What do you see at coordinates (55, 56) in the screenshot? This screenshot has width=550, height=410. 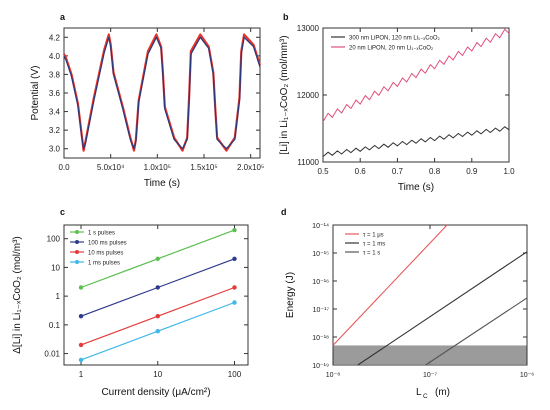 I see `y-tick-label: 4.0` at bounding box center [55, 56].